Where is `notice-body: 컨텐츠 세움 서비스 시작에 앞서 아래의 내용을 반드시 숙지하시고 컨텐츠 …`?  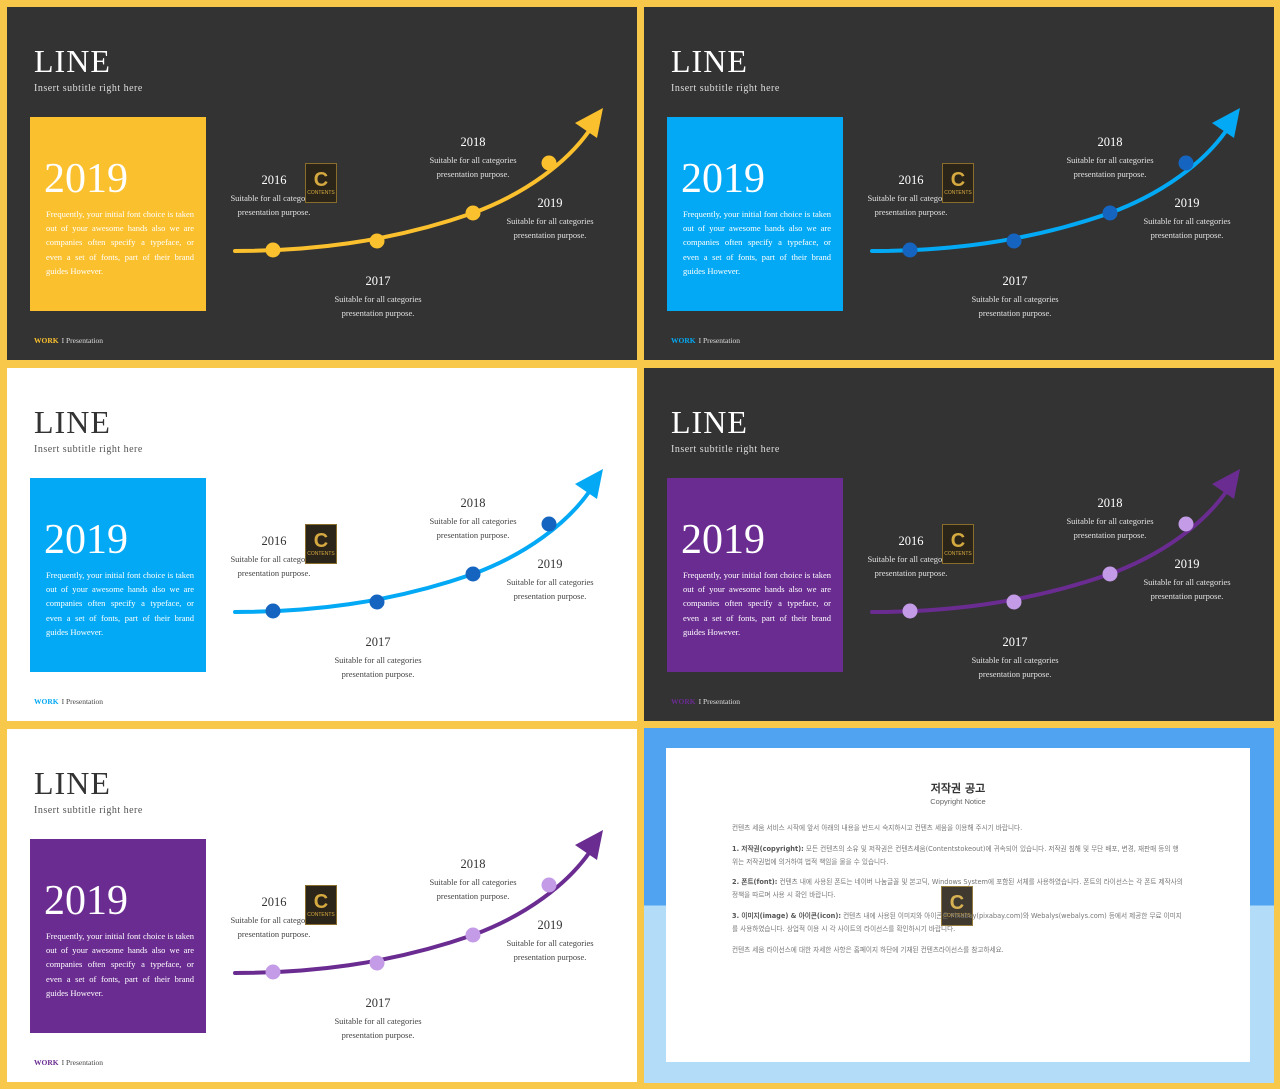
notice-body: 컨텐츠 세움 서비스 시작에 앞서 아래의 내용을 반드시 숙지하시고 컨텐츠 … is located at coordinates (958, 893).